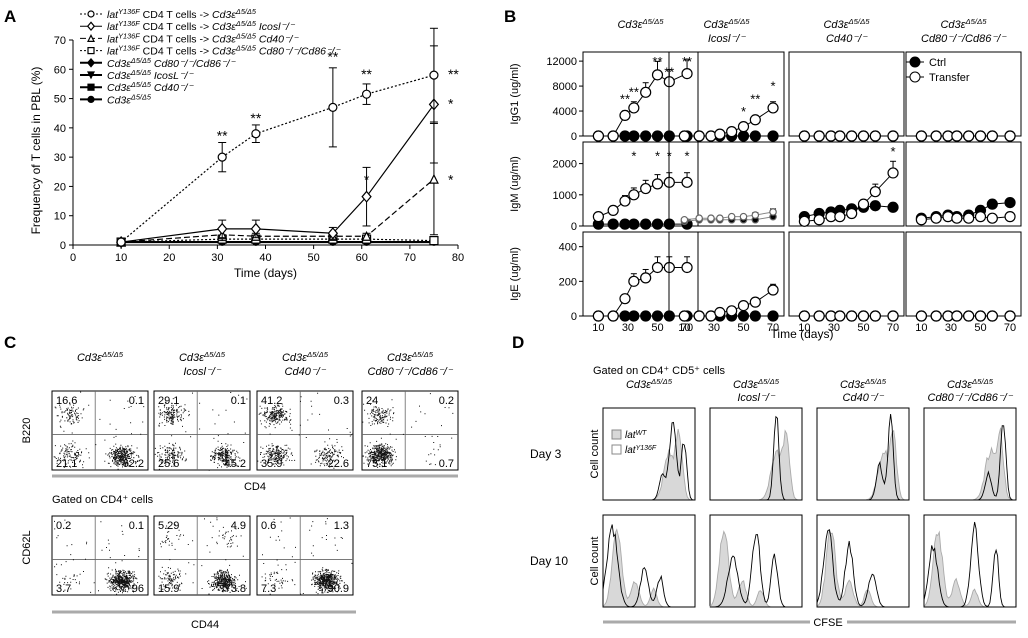 Image resolution: width=1028 pixels, height=638 pixels. Describe the element at coordinates (546, 454) in the screenshot. I see `row-label: Day 3` at that location.